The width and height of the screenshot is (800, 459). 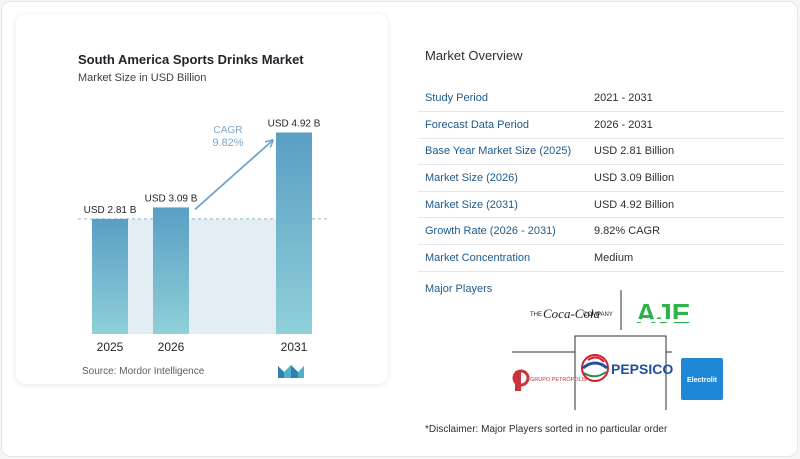 I want to click on overview-row: Market Concentration Medium, so click(x=601, y=258).